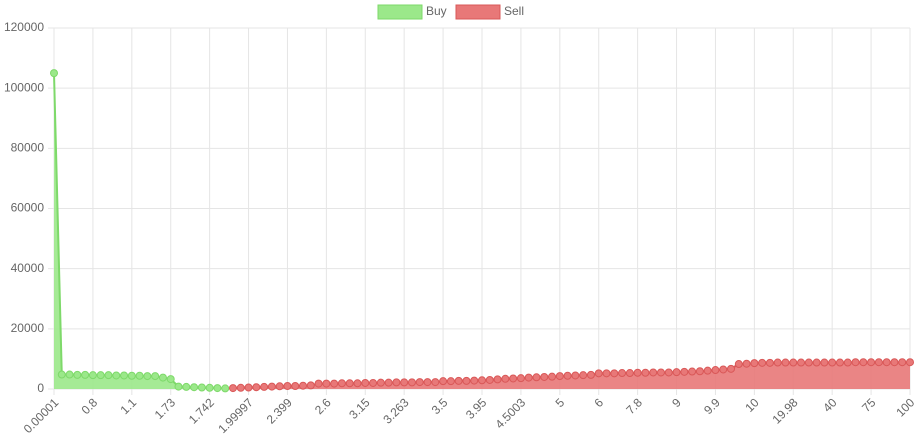 This screenshot has width=924, height=446. I want to click on y-tick-label: 80000, so click(28, 148).